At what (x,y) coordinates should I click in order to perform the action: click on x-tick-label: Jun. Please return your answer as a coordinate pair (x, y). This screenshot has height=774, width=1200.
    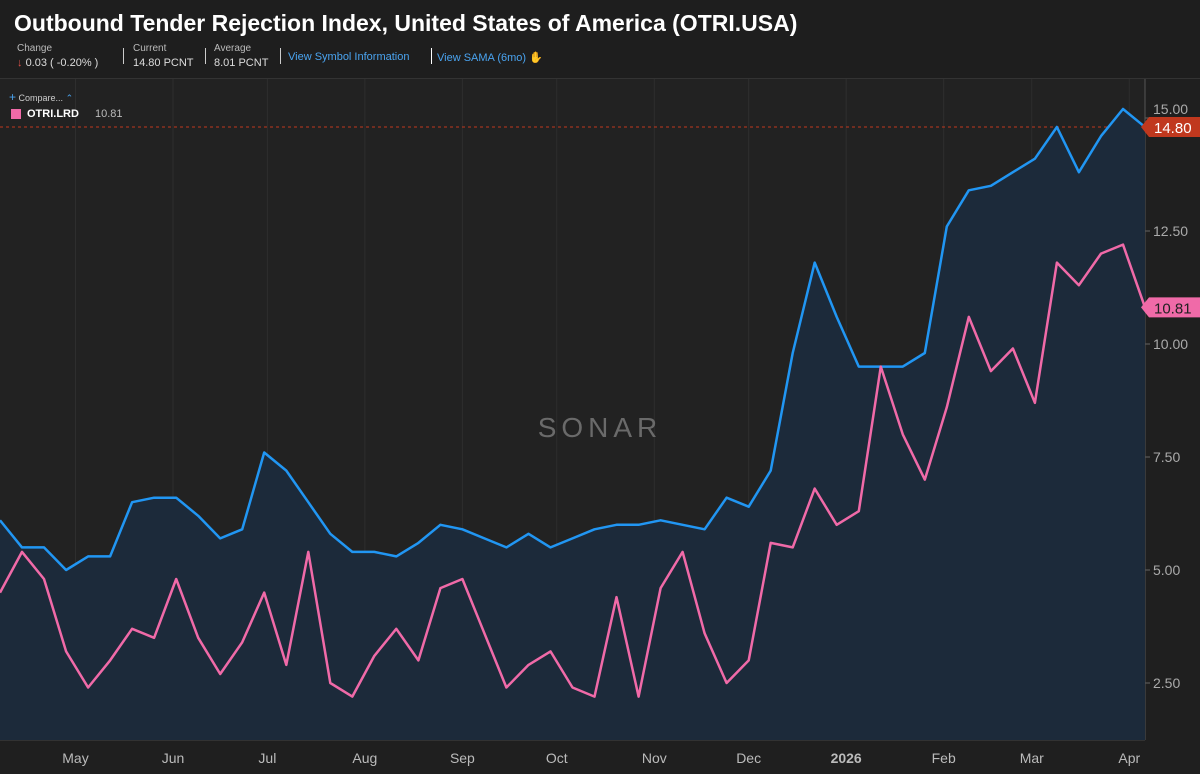
    Looking at the image, I should click on (173, 758).